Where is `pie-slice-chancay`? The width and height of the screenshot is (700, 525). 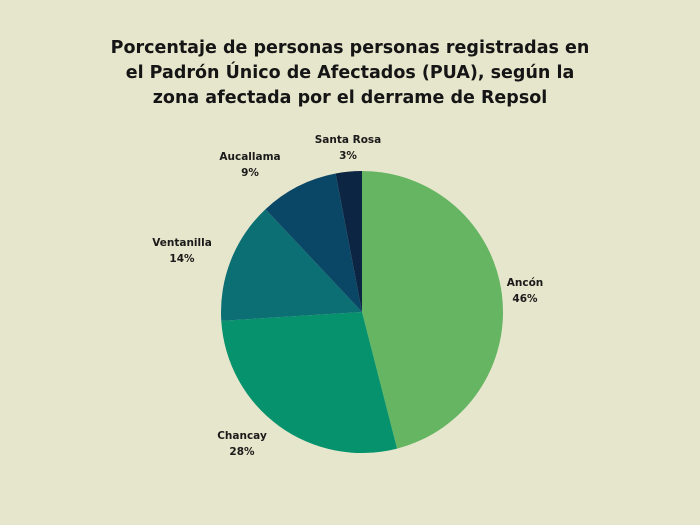 pie-slice-chancay is located at coordinates (309, 382).